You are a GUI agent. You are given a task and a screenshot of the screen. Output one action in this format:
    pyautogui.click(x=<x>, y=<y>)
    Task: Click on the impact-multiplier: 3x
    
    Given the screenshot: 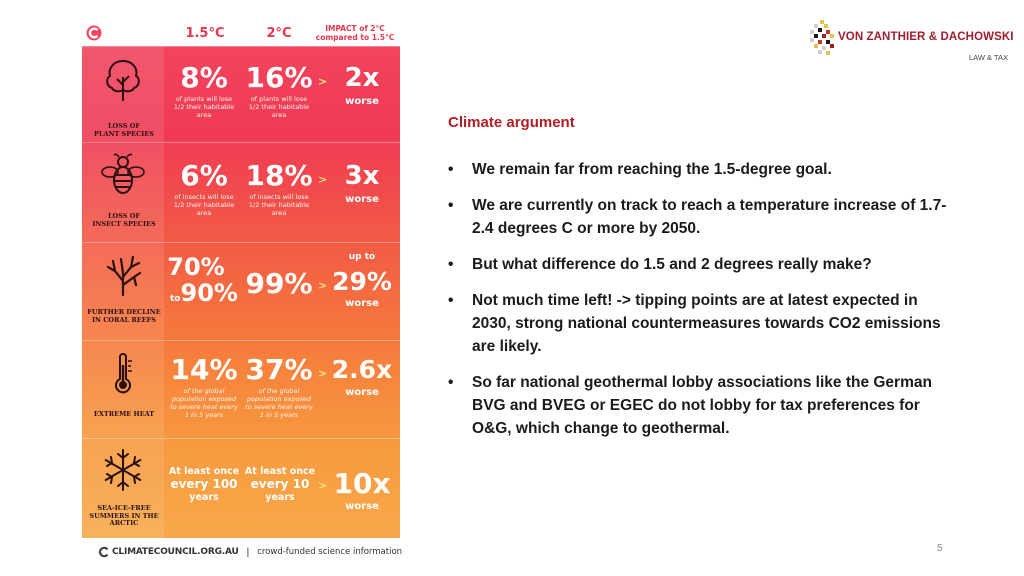 What is the action you would take?
    pyautogui.click(x=362, y=176)
    